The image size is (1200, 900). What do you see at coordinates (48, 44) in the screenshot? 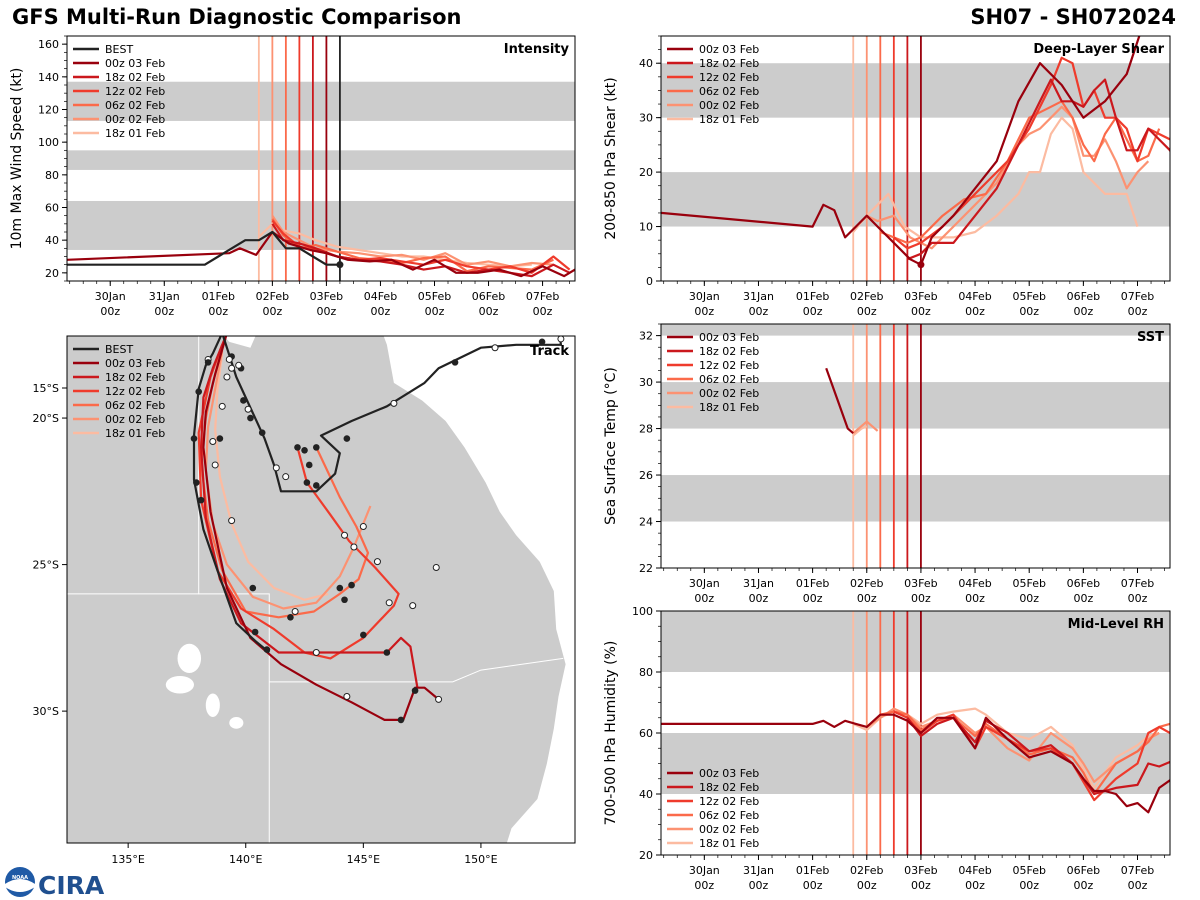
I see `y-tick-label: 160` at bounding box center [48, 44].